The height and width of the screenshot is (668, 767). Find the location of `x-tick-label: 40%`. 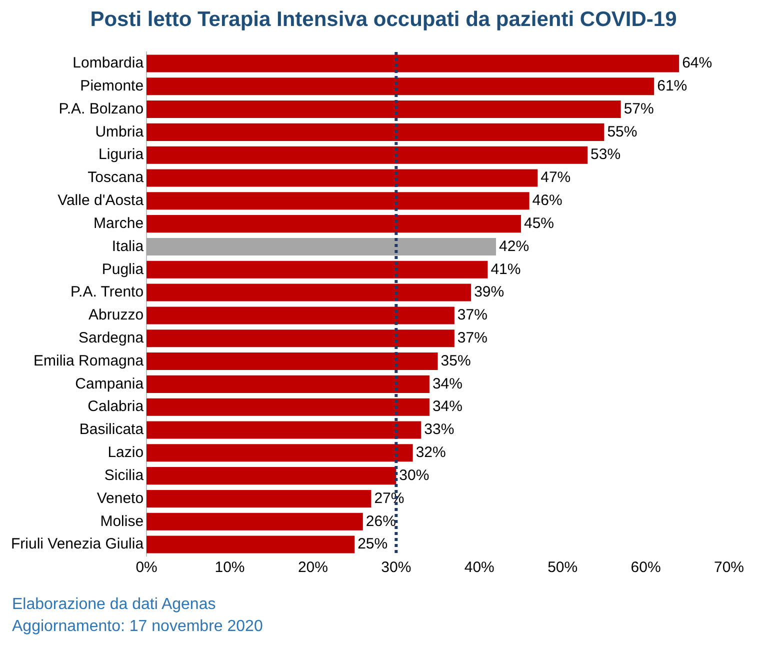

x-tick-label: 40% is located at coordinates (479, 567).